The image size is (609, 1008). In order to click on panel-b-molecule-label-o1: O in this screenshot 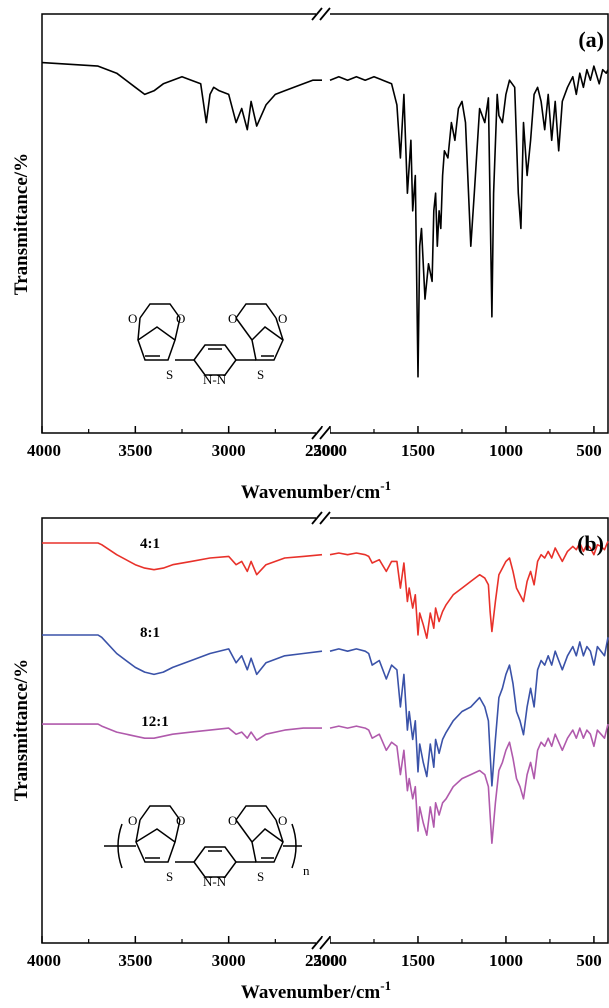, I will do `click(132, 820)`.